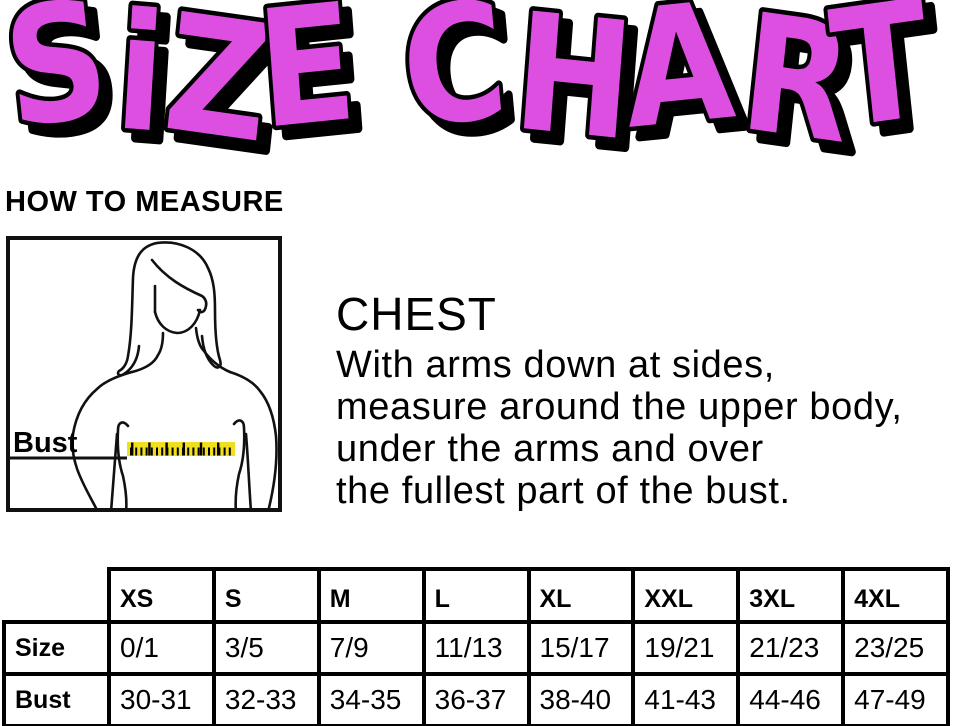 This screenshot has width=953, height=726. I want to click on bust-value-s: 32-33, so click(266, 699).